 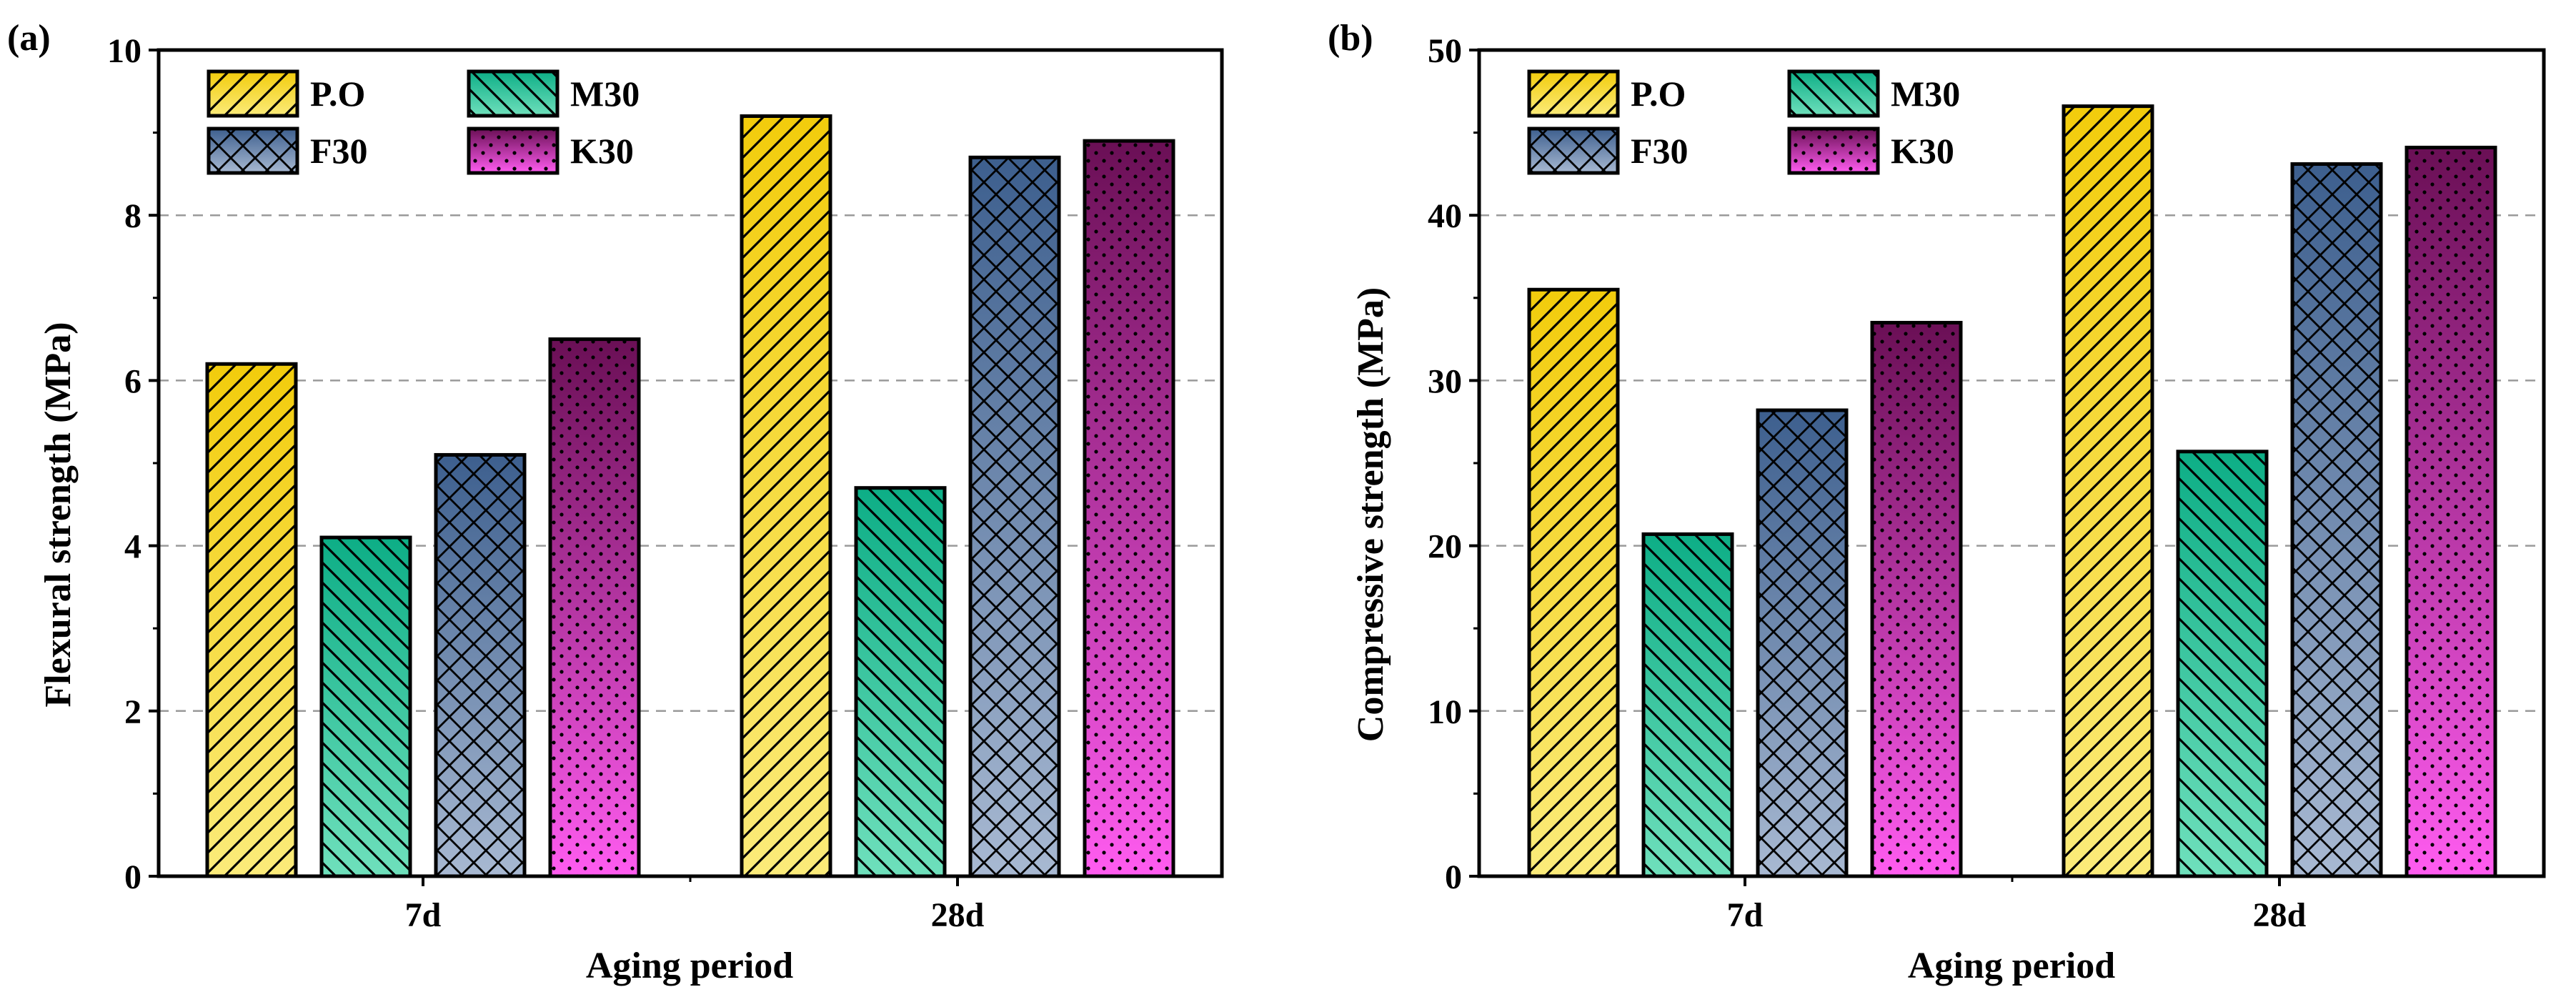 What do you see at coordinates (1573, 151) in the screenshot?
I see `panel-b-legend-swatch-outline-f30` at bounding box center [1573, 151].